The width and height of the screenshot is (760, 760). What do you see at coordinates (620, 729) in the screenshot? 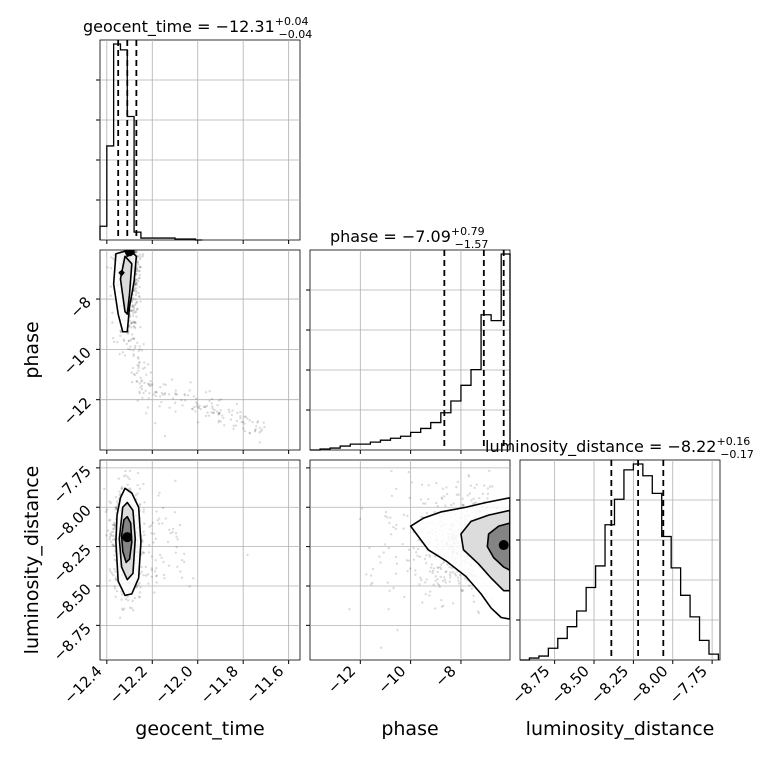
I see `xlabel-luminosity-distance: luminosity_distance` at bounding box center [620, 729].